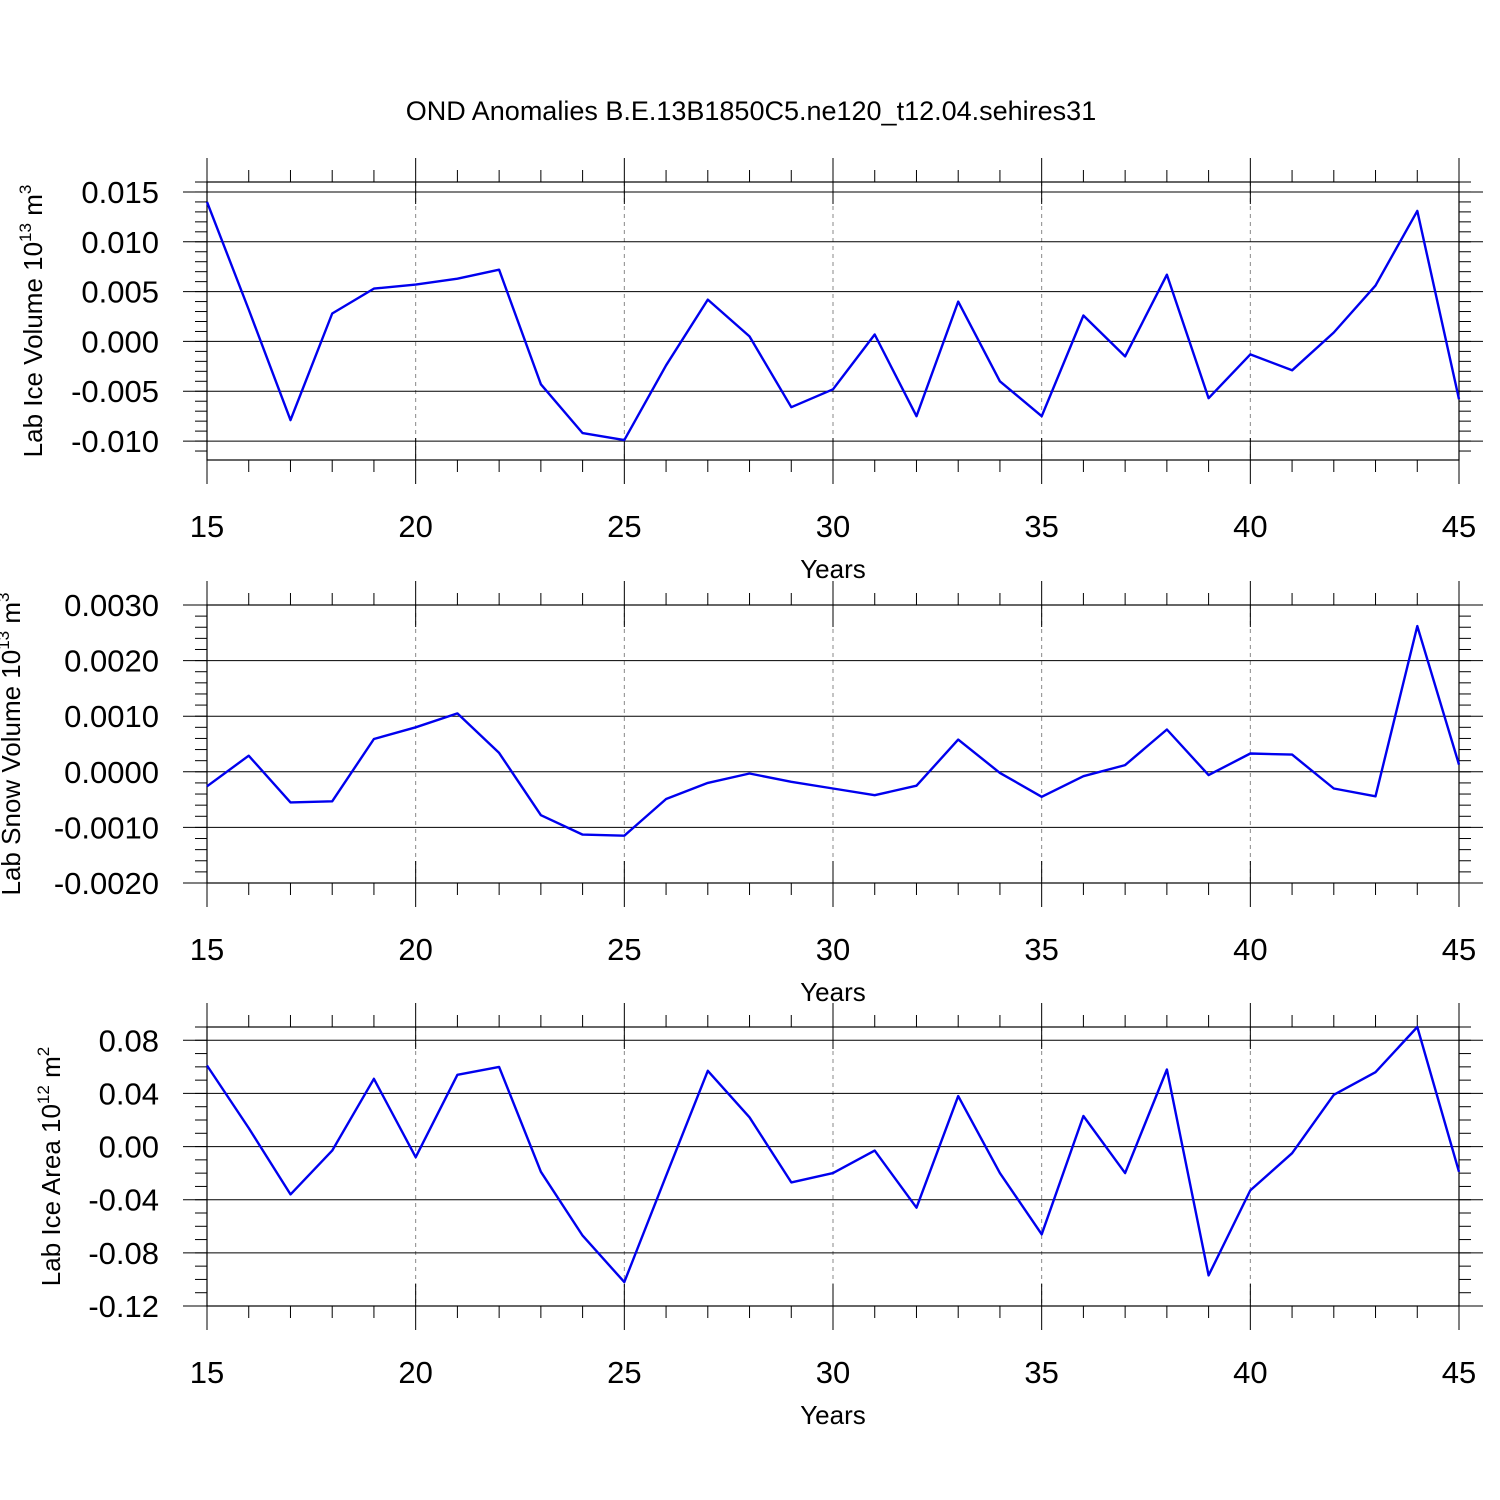  Describe the element at coordinates (43, 1094) in the screenshot. I see `y-axis-label-superscript: 12` at that location.